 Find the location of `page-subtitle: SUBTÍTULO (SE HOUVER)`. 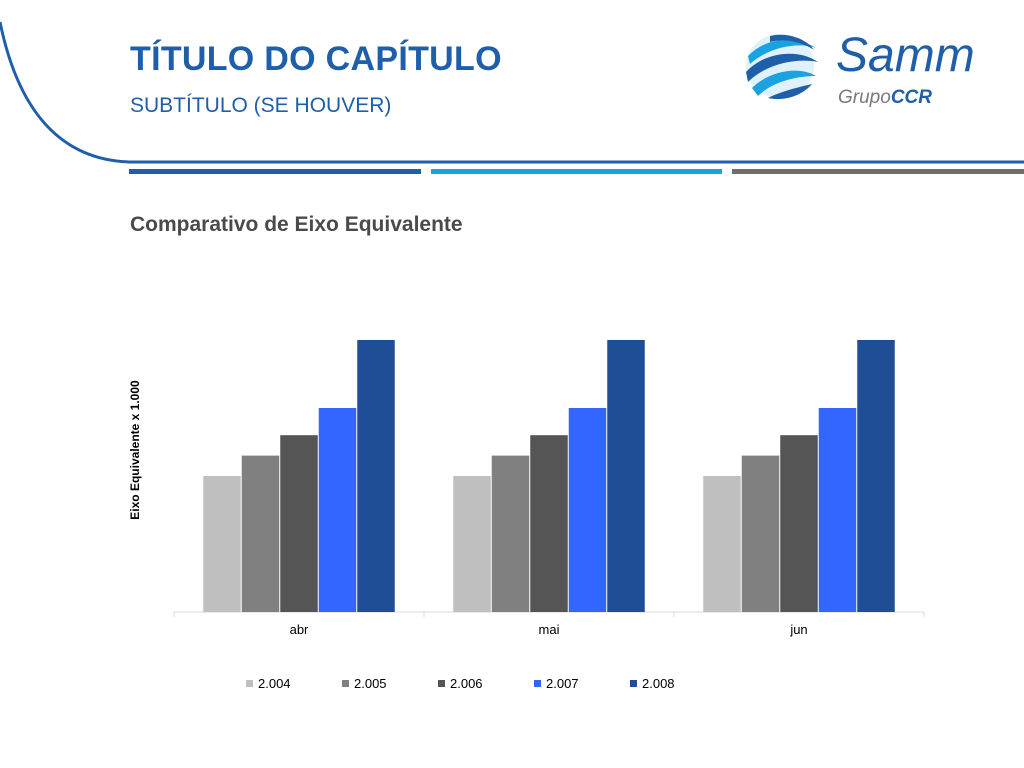

page-subtitle: SUBTÍTULO (SE HOUVER) is located at coordinates (261, 105).